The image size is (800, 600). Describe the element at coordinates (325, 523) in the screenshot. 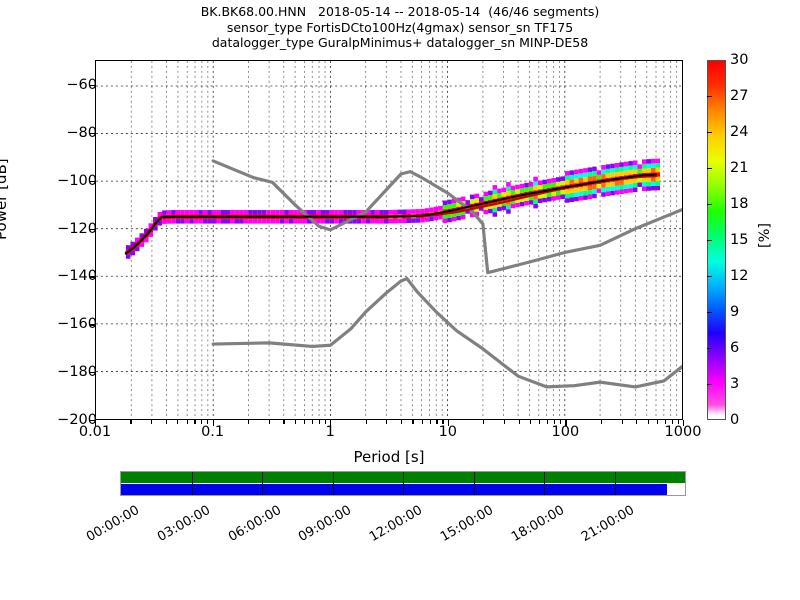

I see `timeline-tick-label: 09:00:00` at that location.